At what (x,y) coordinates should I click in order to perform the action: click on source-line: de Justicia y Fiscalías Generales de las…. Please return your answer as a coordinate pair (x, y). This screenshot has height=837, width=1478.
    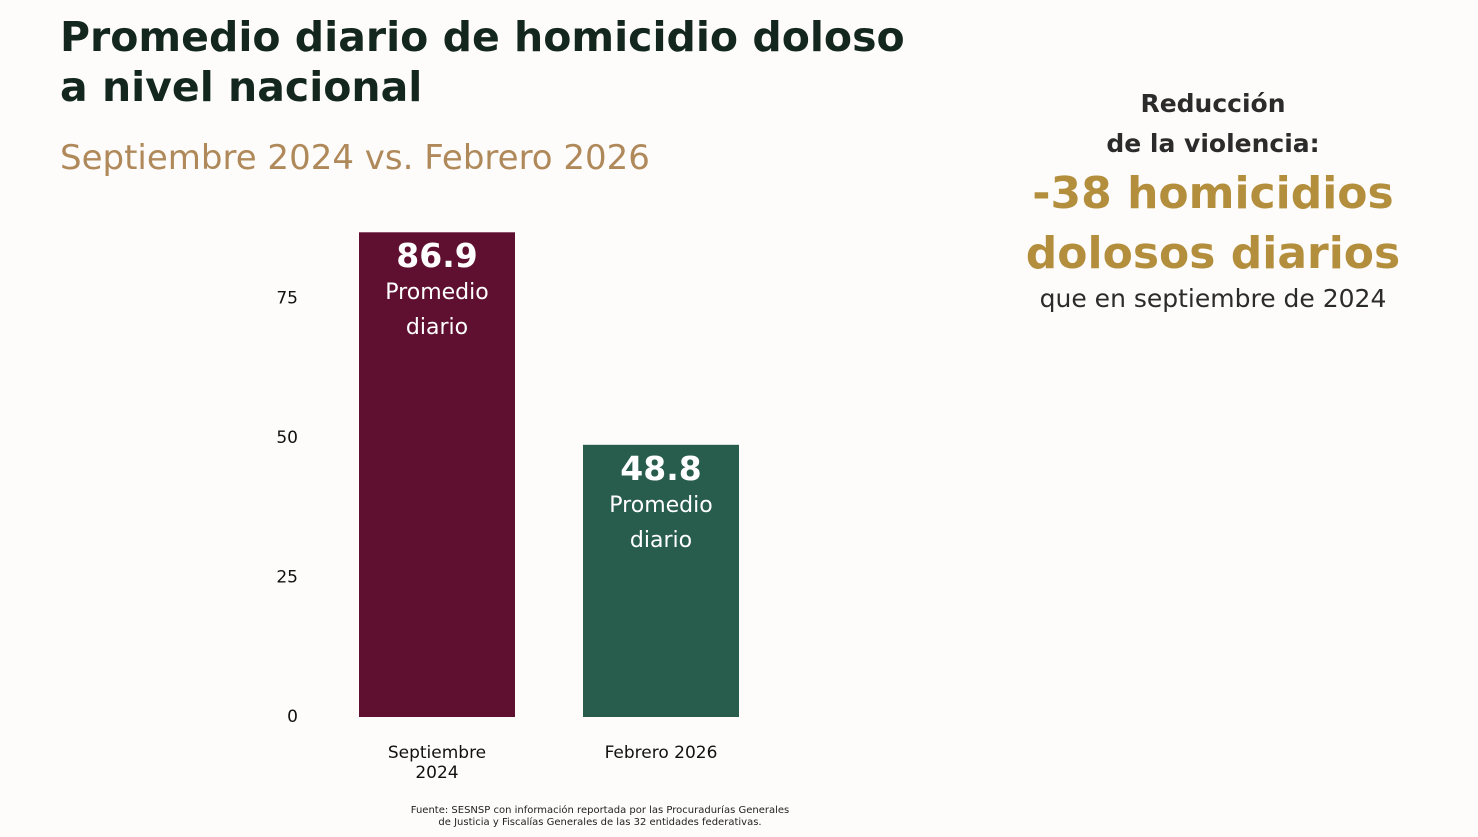
    Looking at the image, I should click on (600, 822).